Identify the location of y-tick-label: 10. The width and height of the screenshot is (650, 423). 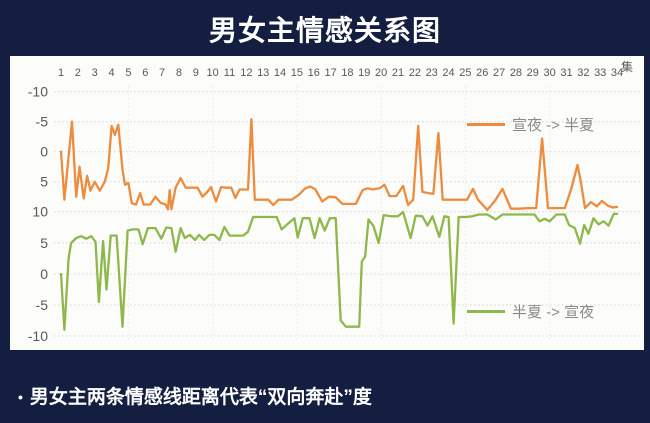
(40, 212).